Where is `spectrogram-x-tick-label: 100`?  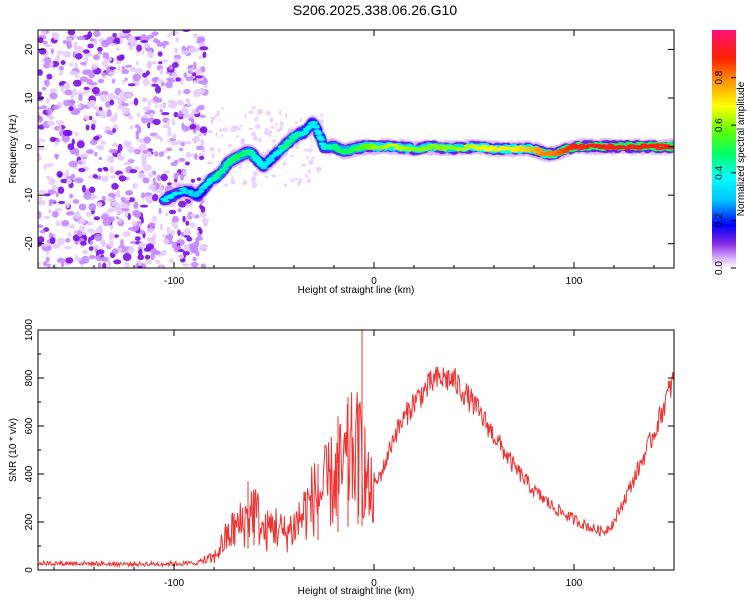 spectrogram-x-tick-label: 100 is located at coordinates (574, 281).